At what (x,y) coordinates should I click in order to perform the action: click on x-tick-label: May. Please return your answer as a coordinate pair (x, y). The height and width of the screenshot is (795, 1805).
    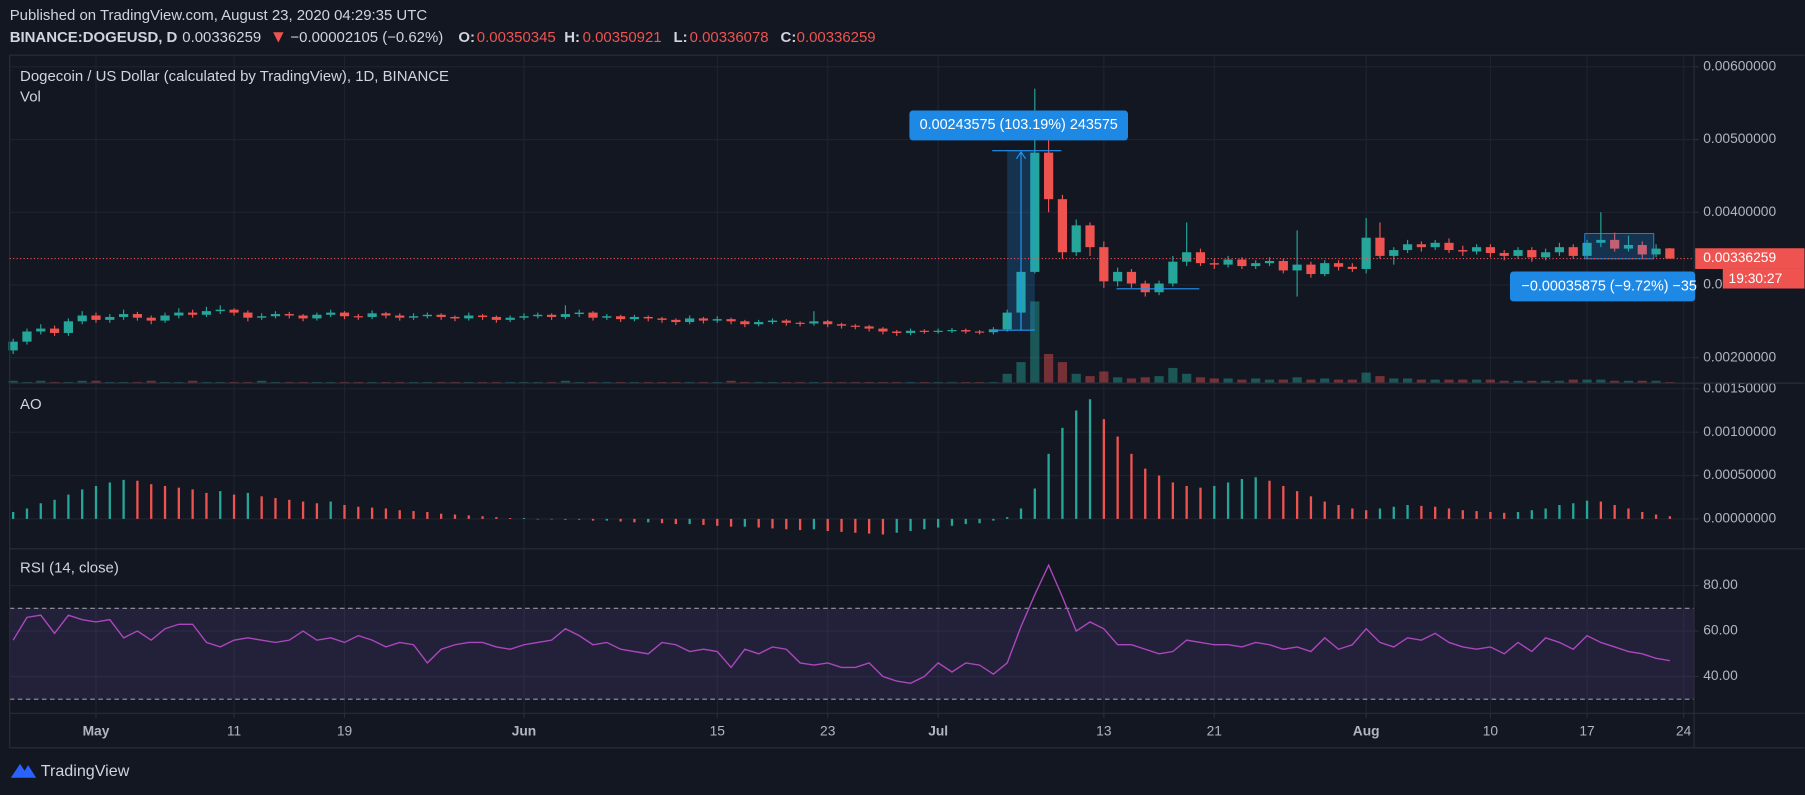
    Looking at the image, I should click on (96, 730).